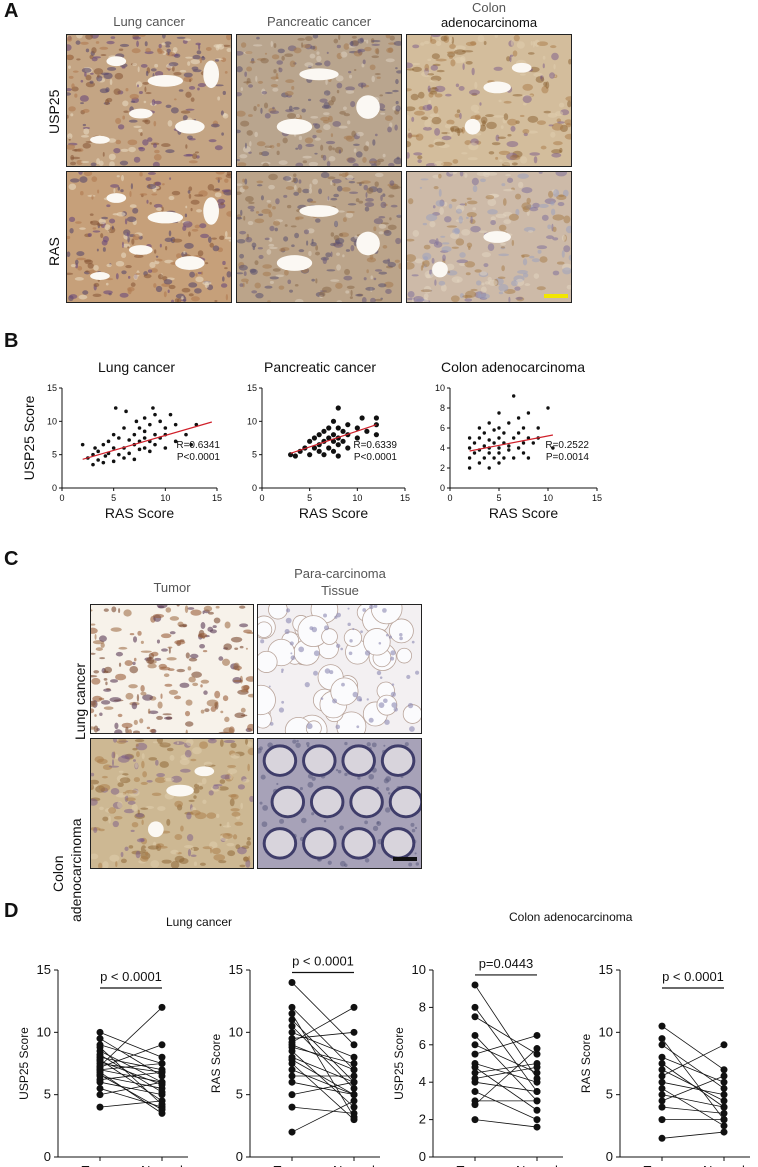 This screenshot has width=758, height=1167. I want to click on panel-c-row-colon-line2: adenocarcinoma, so click(76, 870).